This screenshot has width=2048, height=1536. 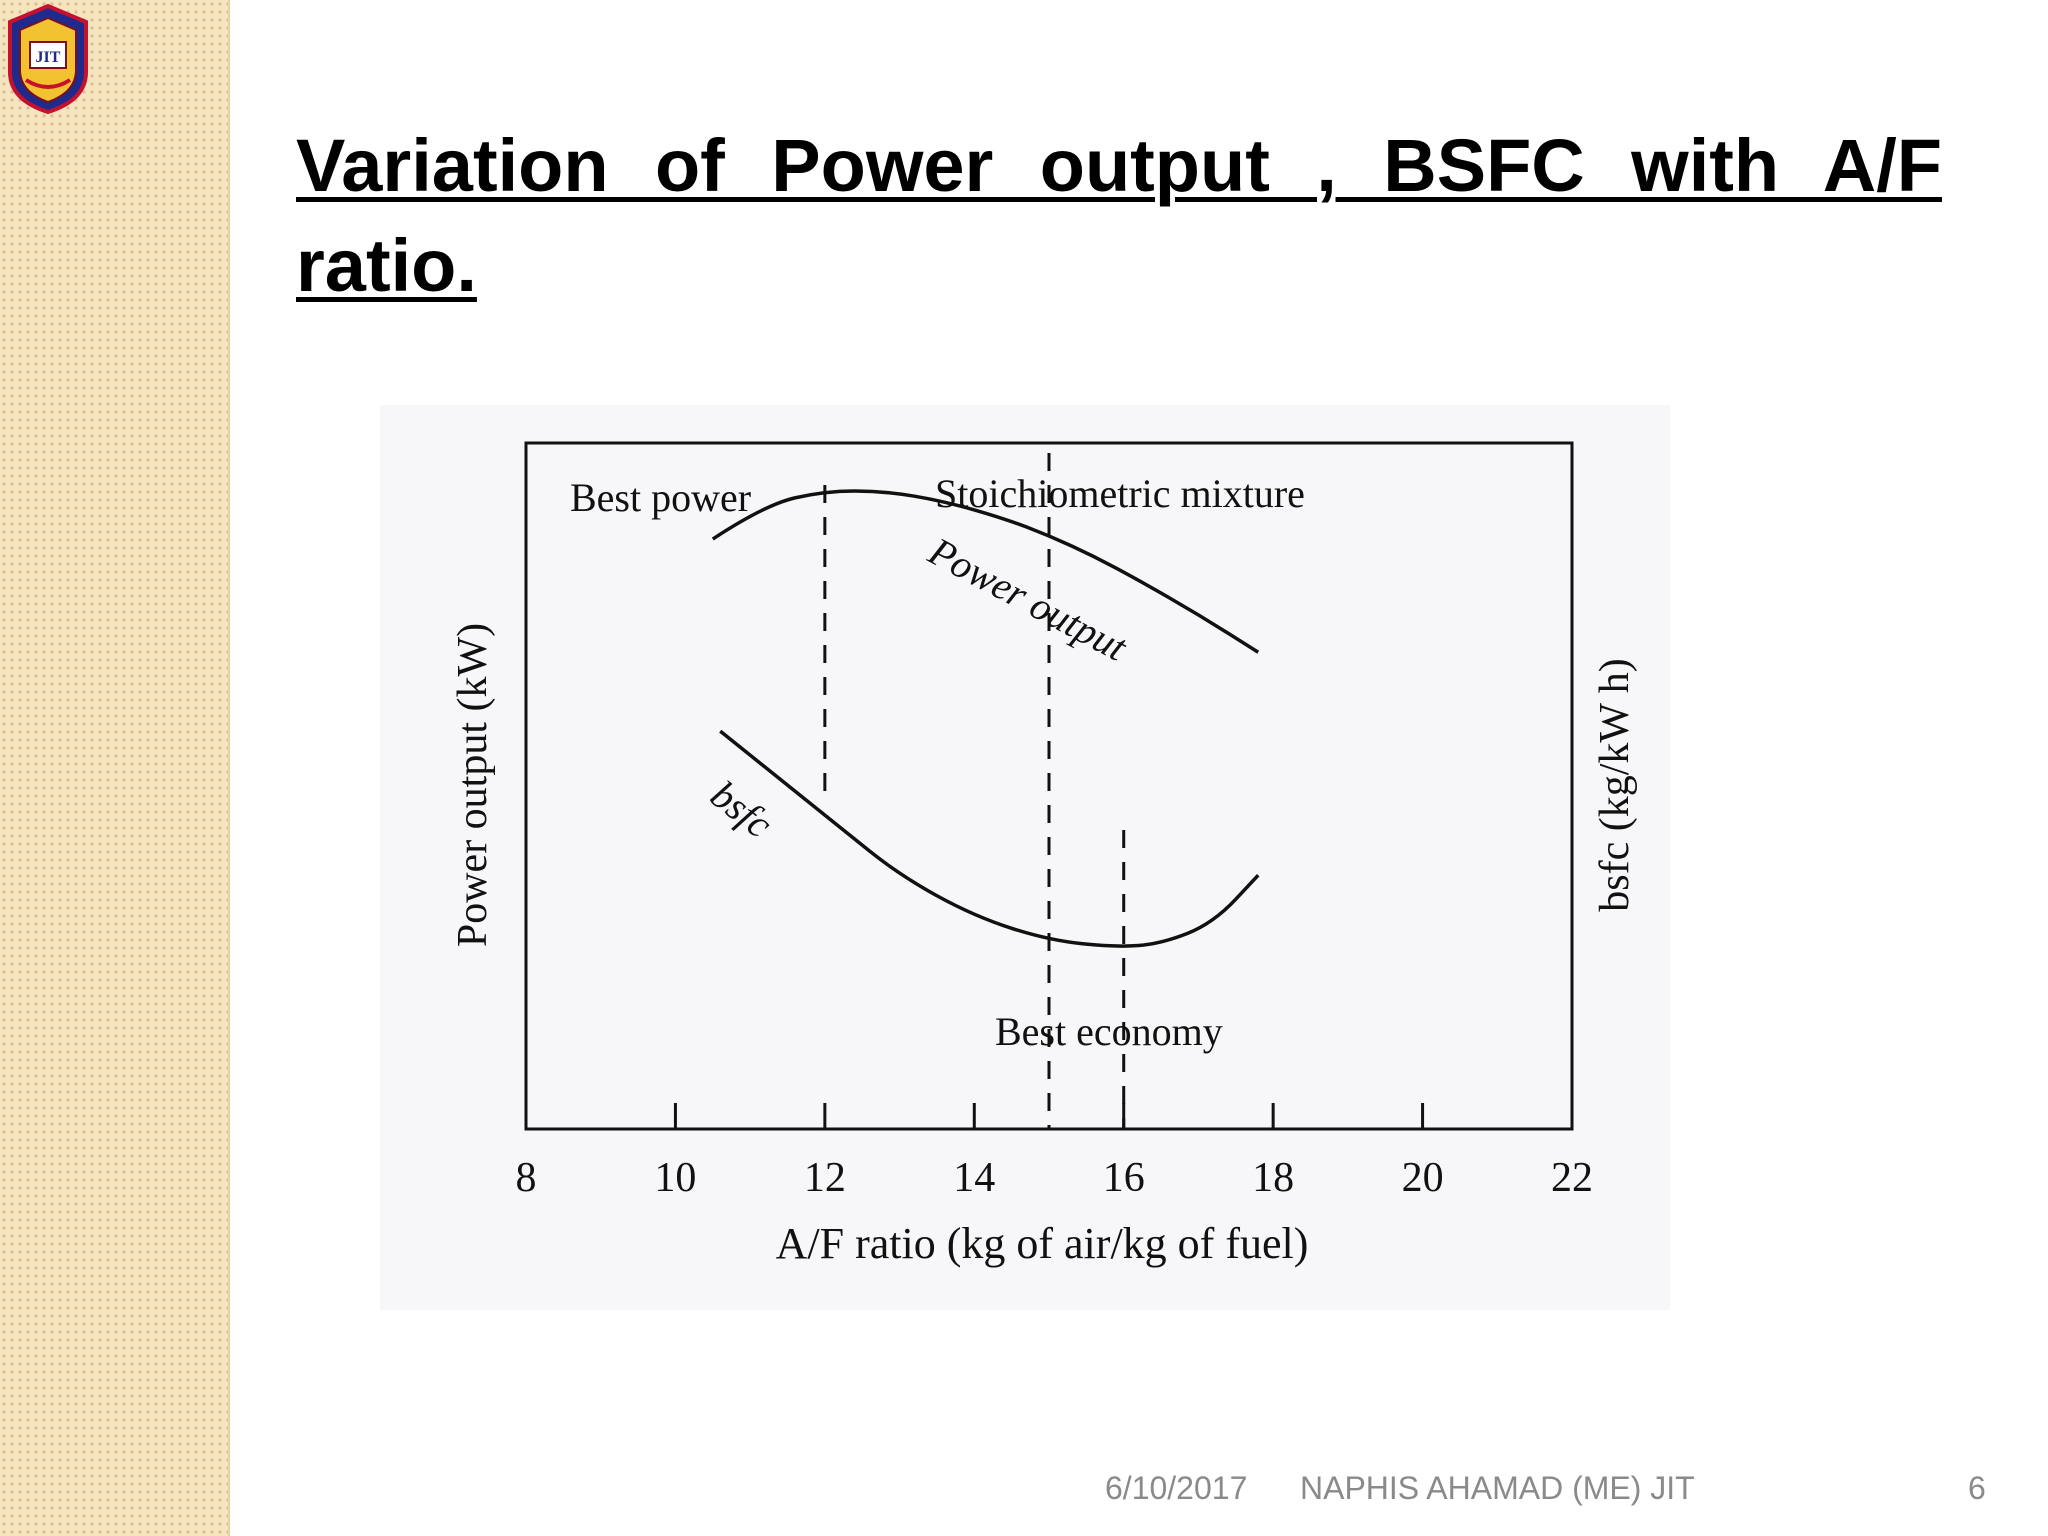 What do you see at coordinates (1572, 1178) in the screenshot?
I see `x-tick-label: 22` at bounding box center [1572, 1178].